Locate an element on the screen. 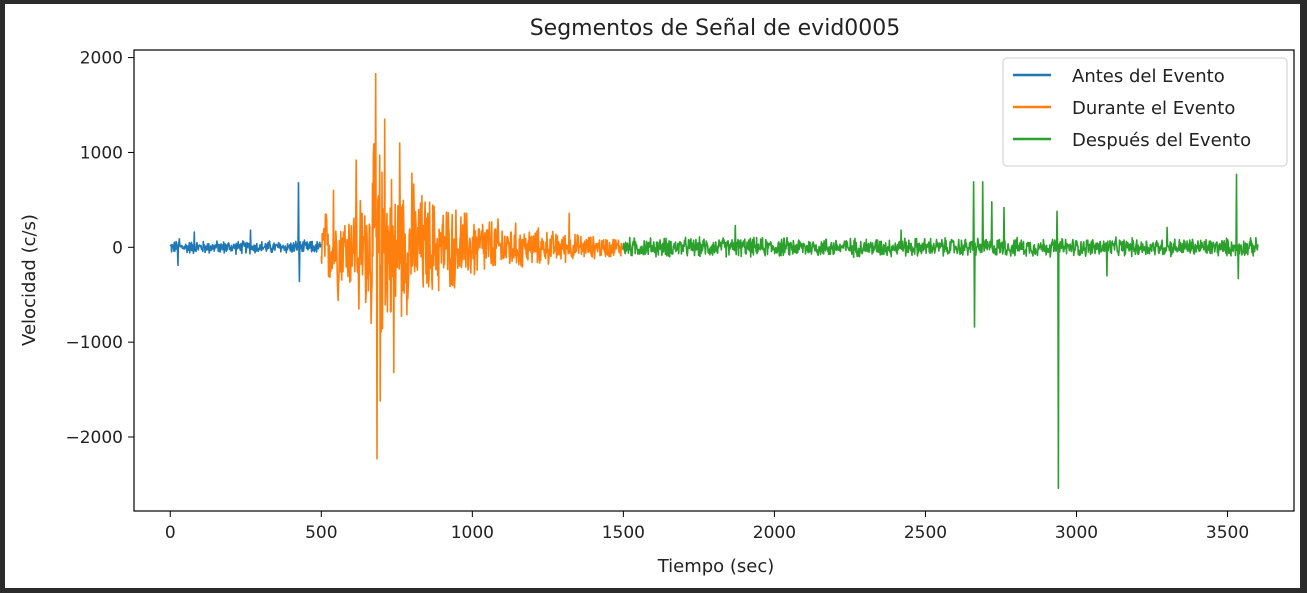 The image size is (1307, 593). y-tick-label: −1000 is located at coordinates (94, 343).